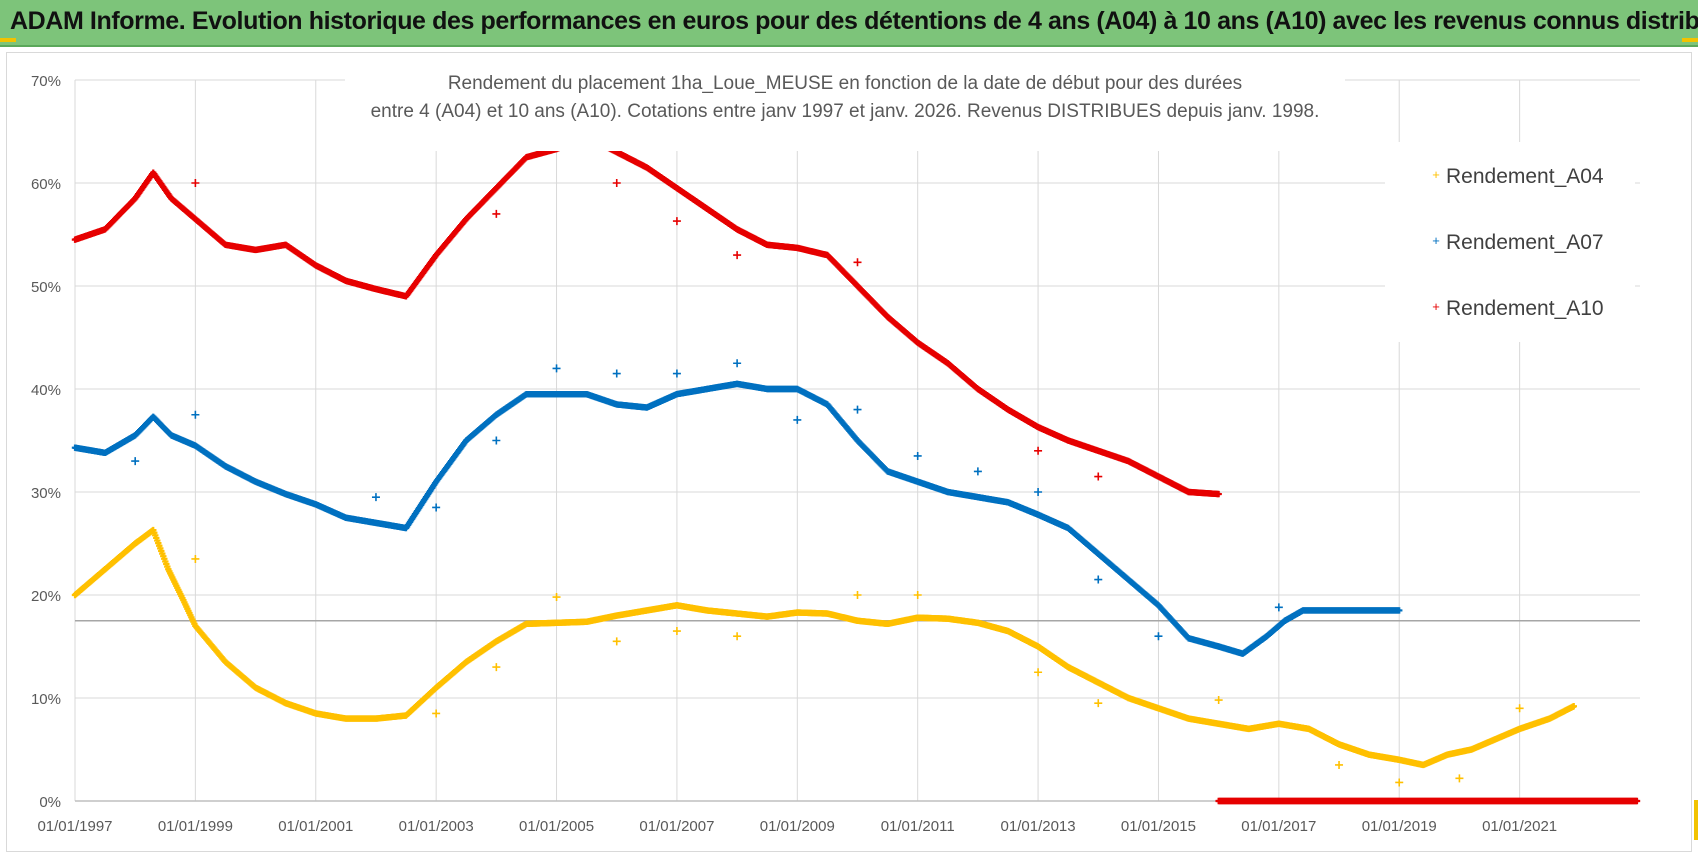 This screenshot has height=857, width=1698. I want to click on x-tick-label: 01/01/2009, so click(797, 826).